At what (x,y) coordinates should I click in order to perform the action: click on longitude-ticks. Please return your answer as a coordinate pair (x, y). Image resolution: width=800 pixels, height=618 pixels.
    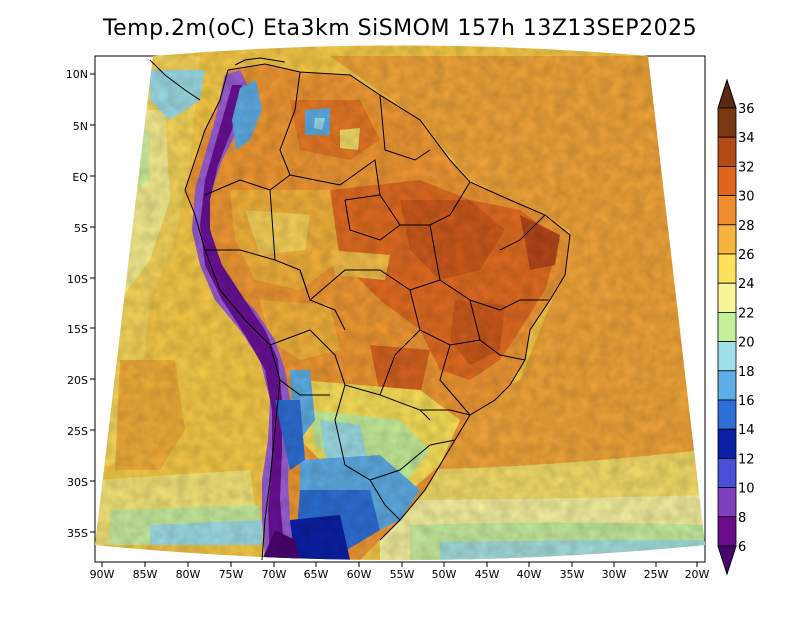
    Looking at the image, I should click on (399, 564).